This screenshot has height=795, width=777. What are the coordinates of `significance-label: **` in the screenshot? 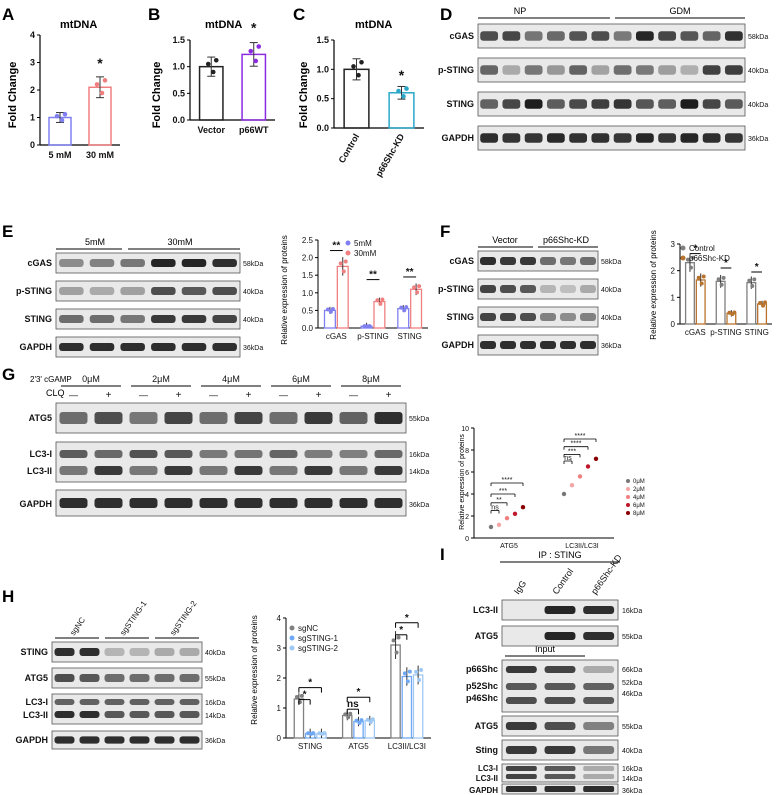 It's located at (499, 500).